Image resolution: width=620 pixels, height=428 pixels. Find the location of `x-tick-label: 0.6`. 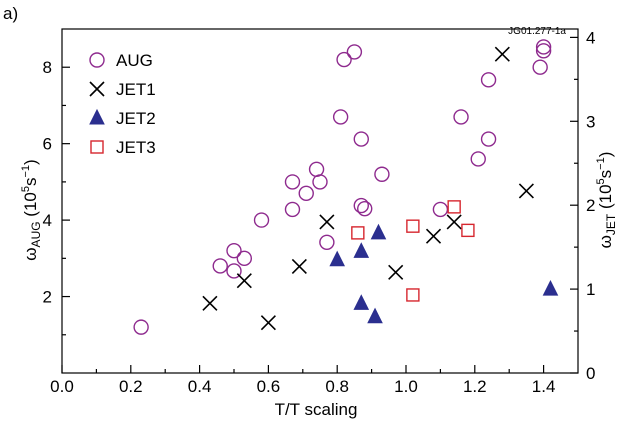

x-tick-label: 0.6 is located at coordinates (269, 386).